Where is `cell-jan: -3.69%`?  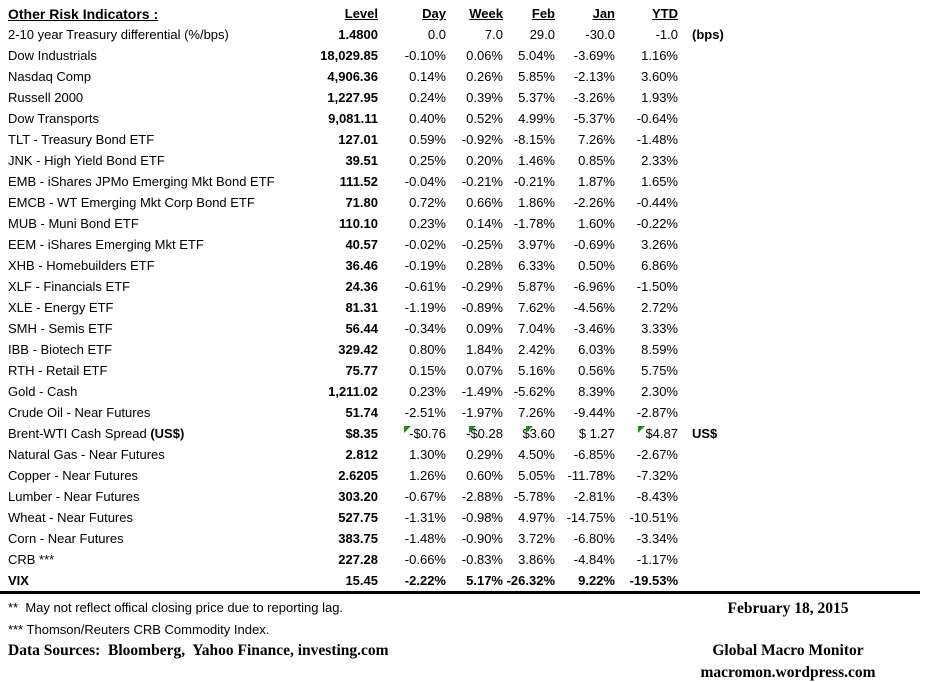
cell-jan: -3.69% is located at coordinates (594, 55).